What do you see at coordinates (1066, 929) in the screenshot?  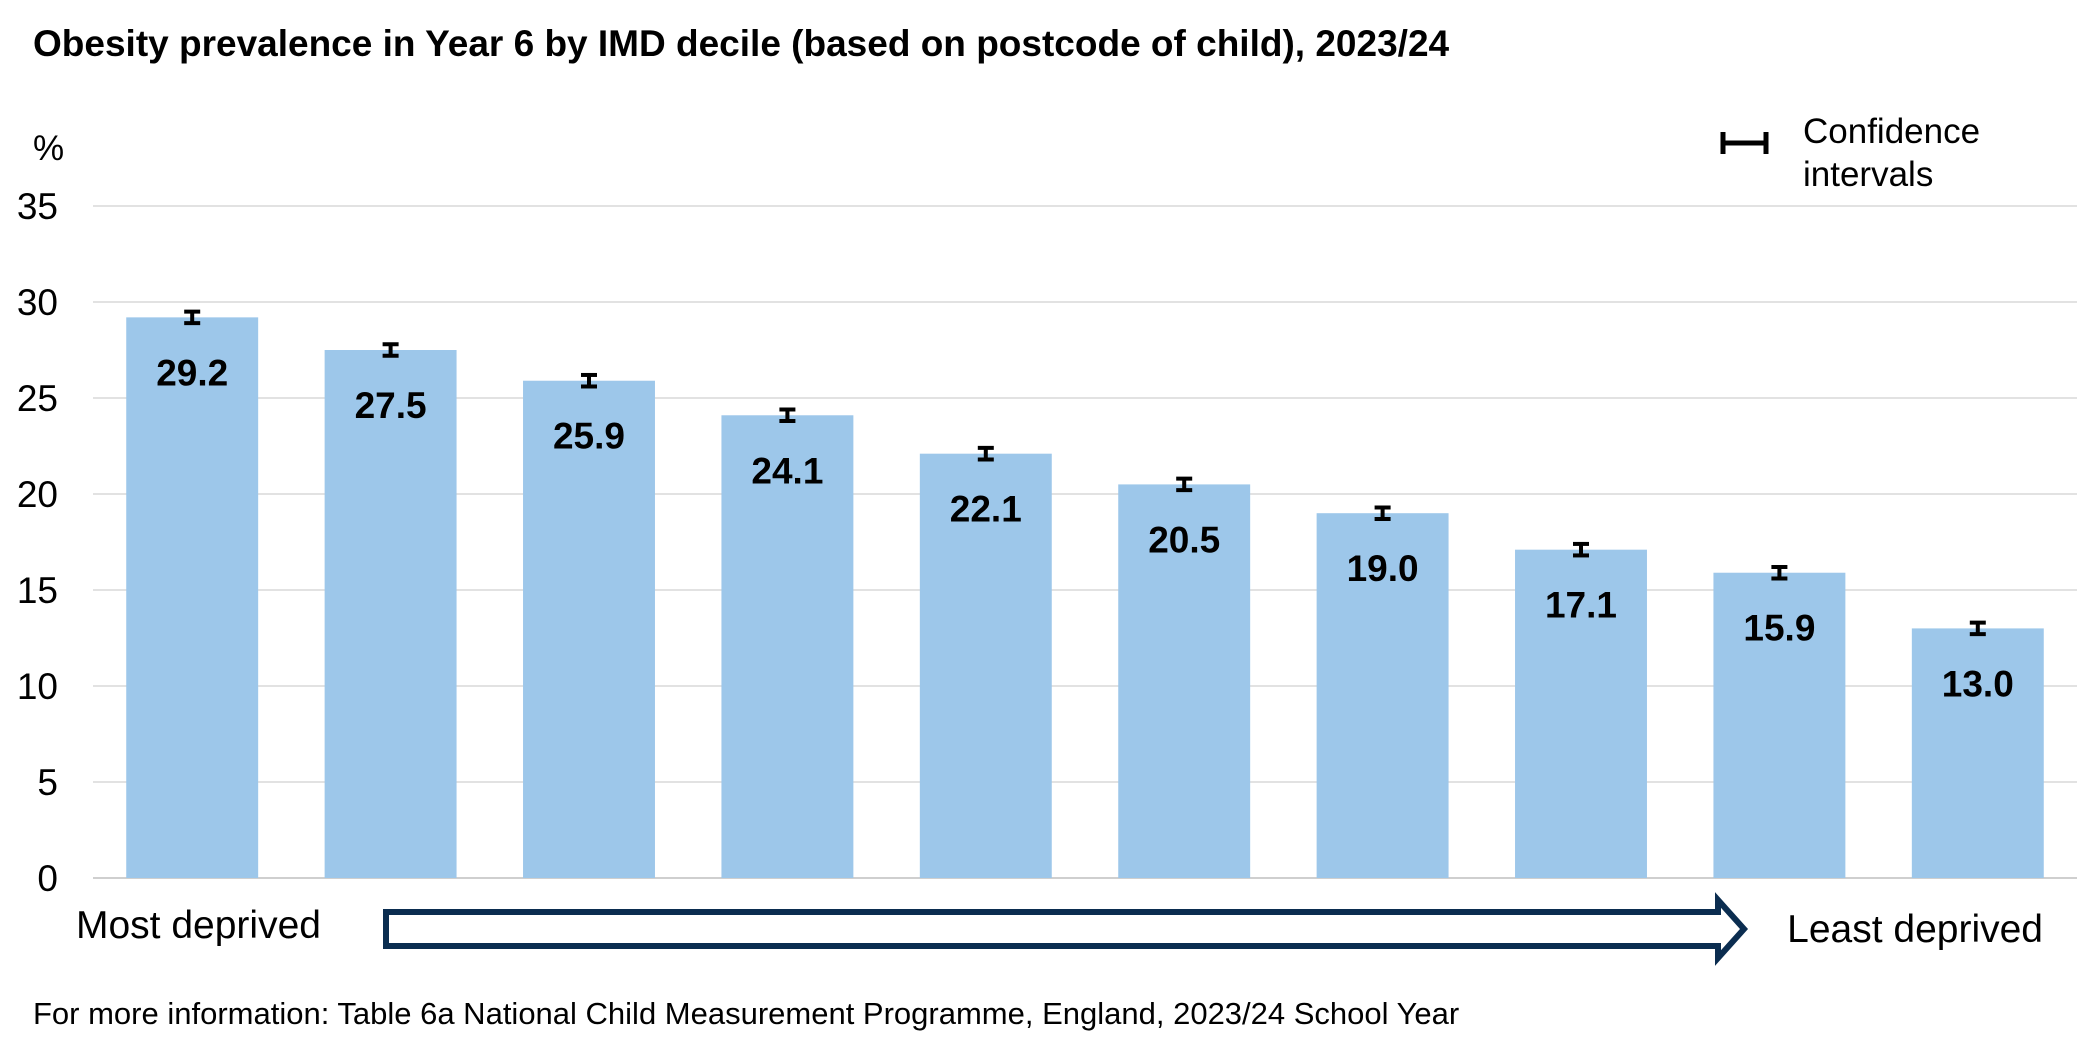 I see `deprivation-arrow` at bounding box center [1066, 929].